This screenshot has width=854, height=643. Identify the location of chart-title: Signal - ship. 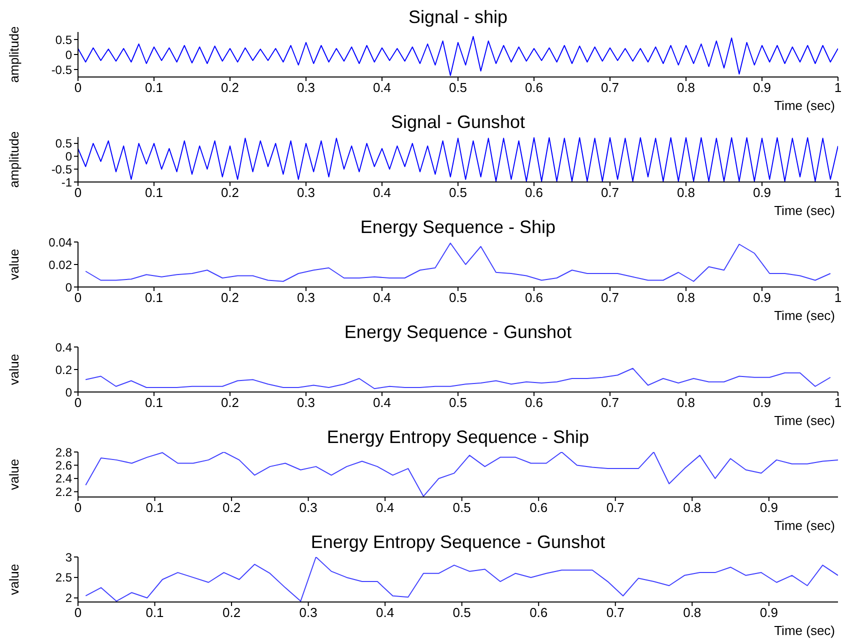
(458, 17).